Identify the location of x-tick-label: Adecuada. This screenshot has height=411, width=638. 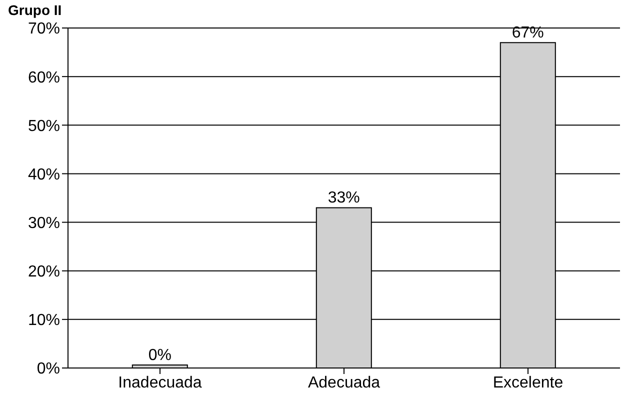
(344, 383).